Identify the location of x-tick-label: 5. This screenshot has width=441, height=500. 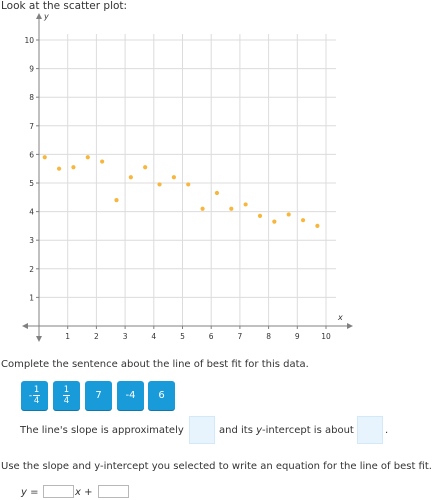
(182, 336).